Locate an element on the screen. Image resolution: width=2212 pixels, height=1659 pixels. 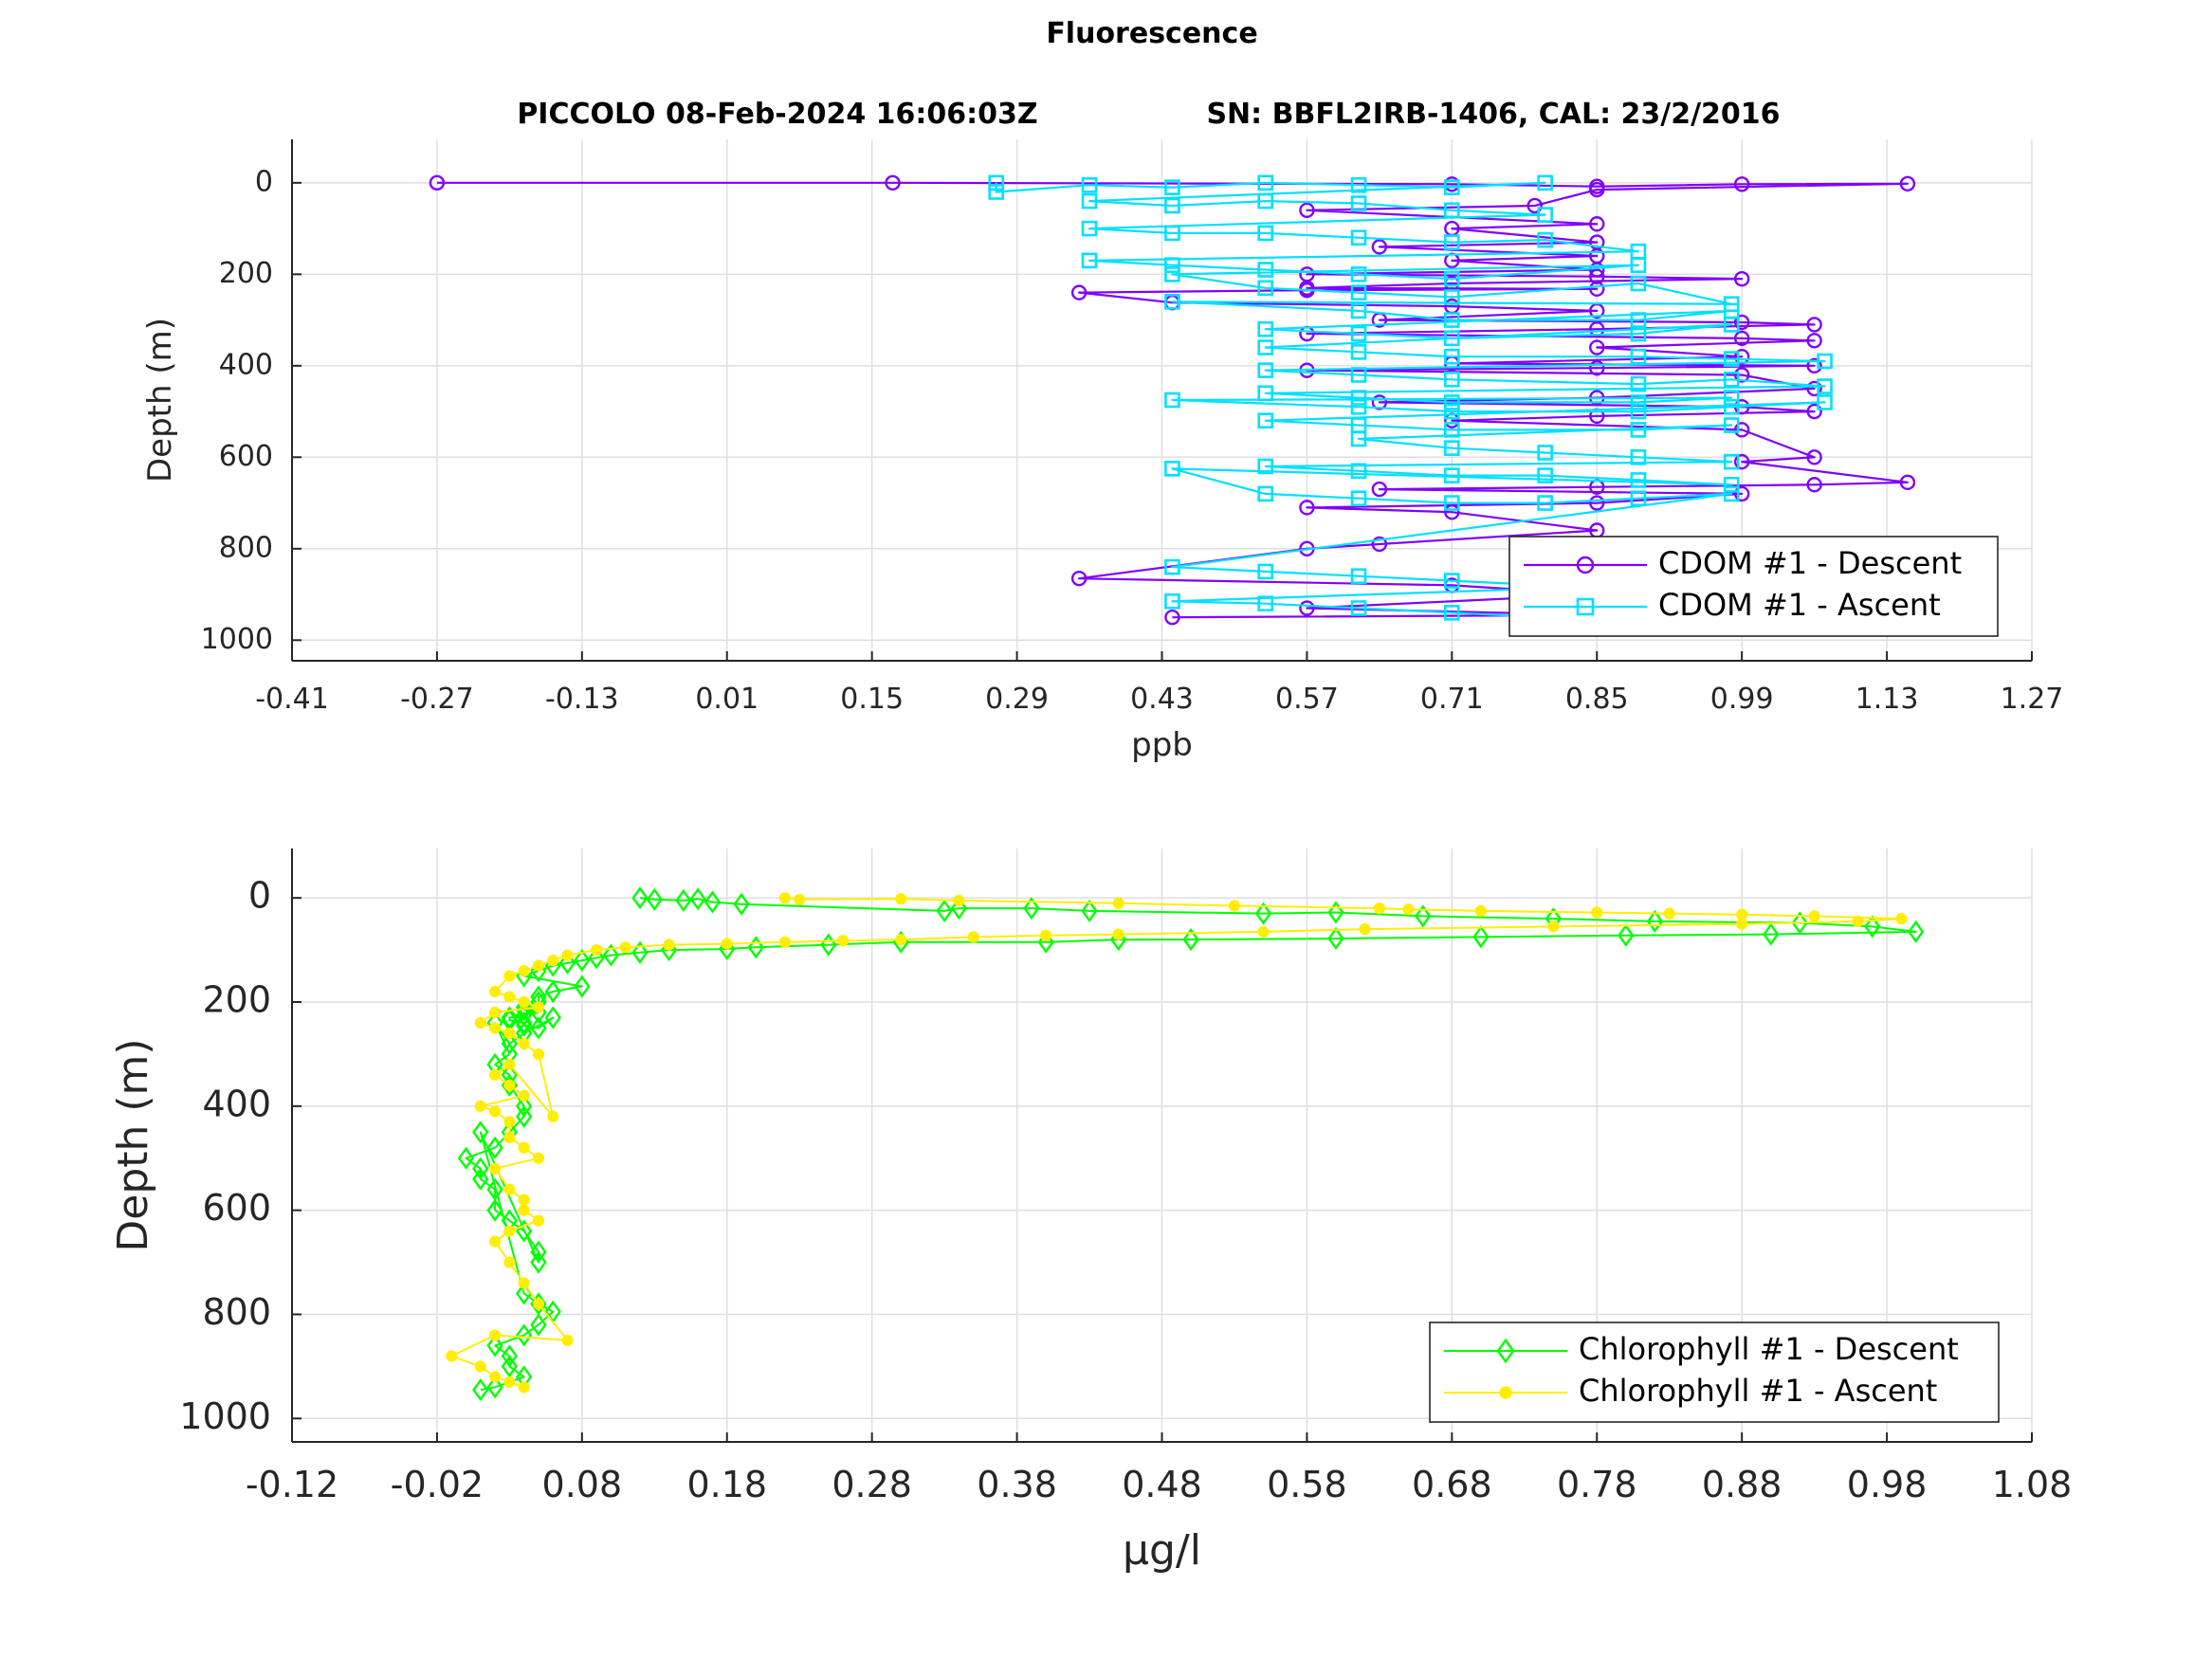
figure-title: Fluorescence is located at coordinates (1151, 33).